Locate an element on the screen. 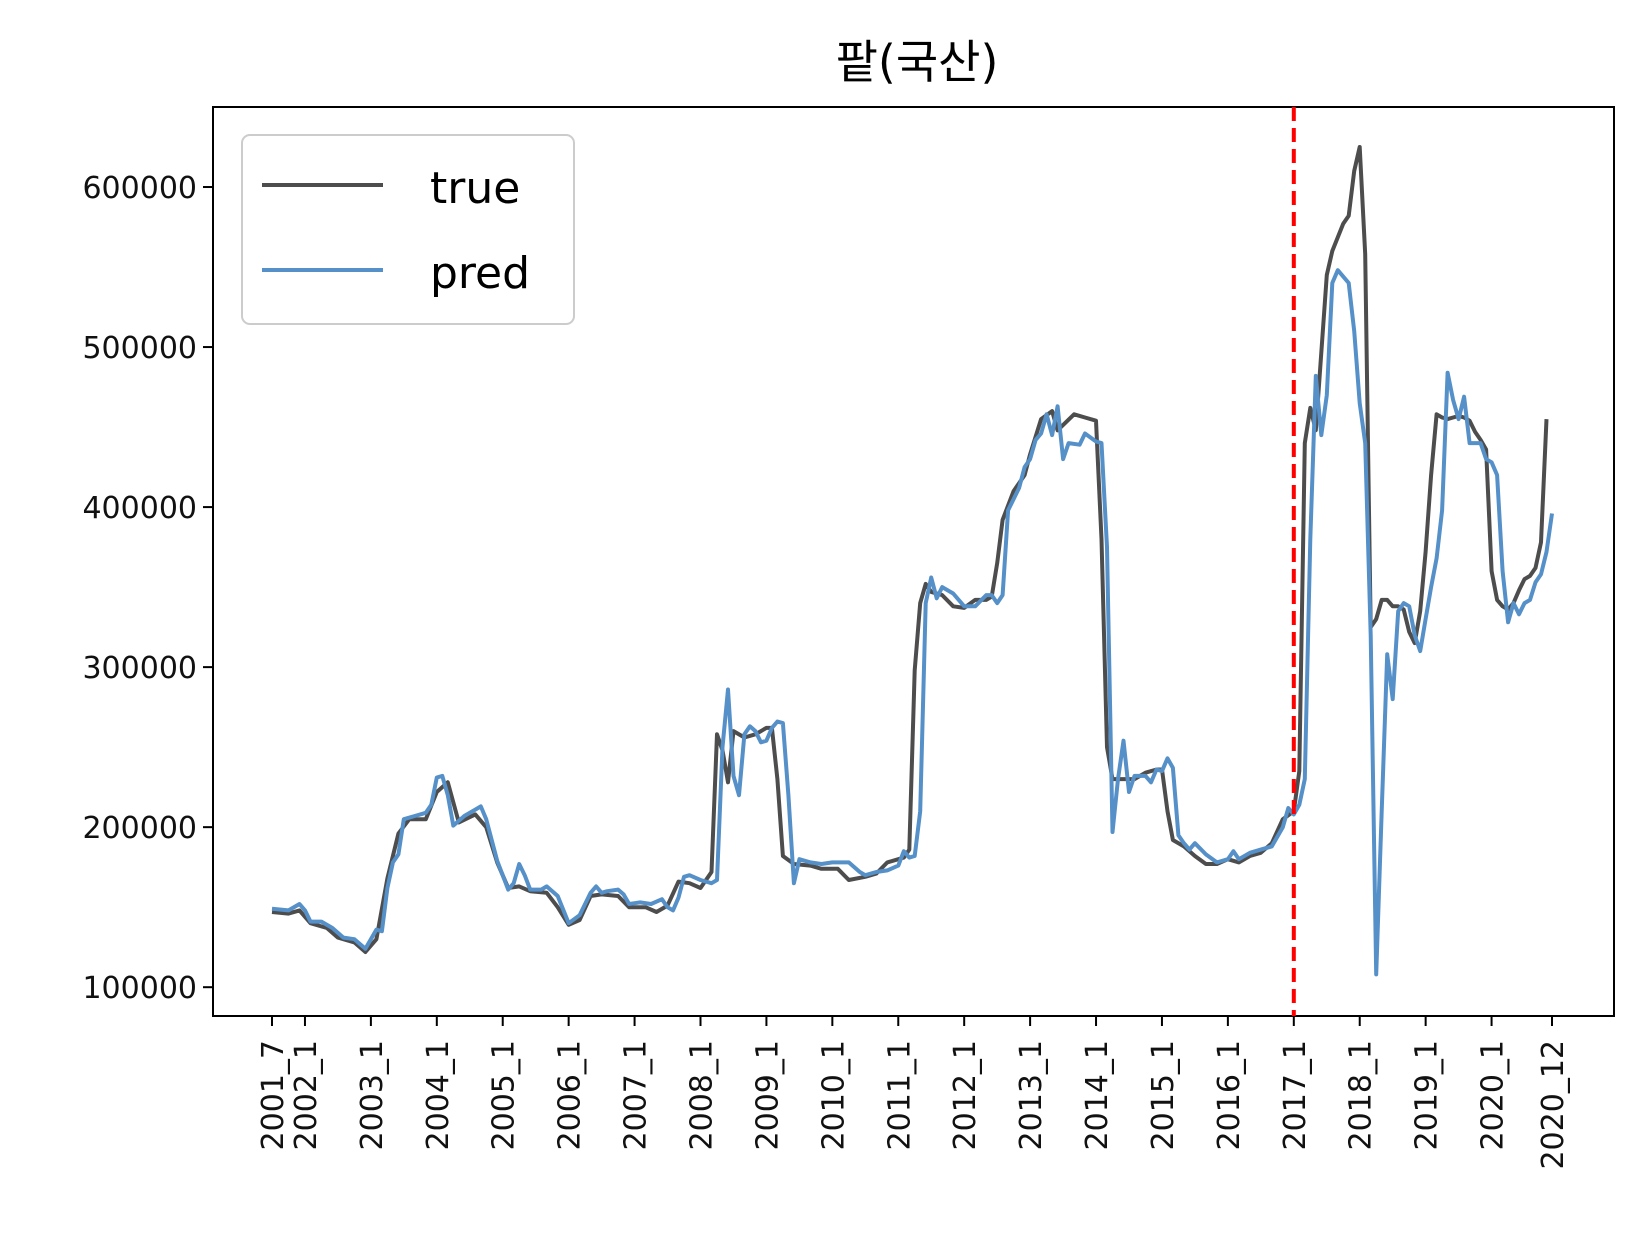  x-tick-label: 2005_1 is located at coordinates (504, 1095).